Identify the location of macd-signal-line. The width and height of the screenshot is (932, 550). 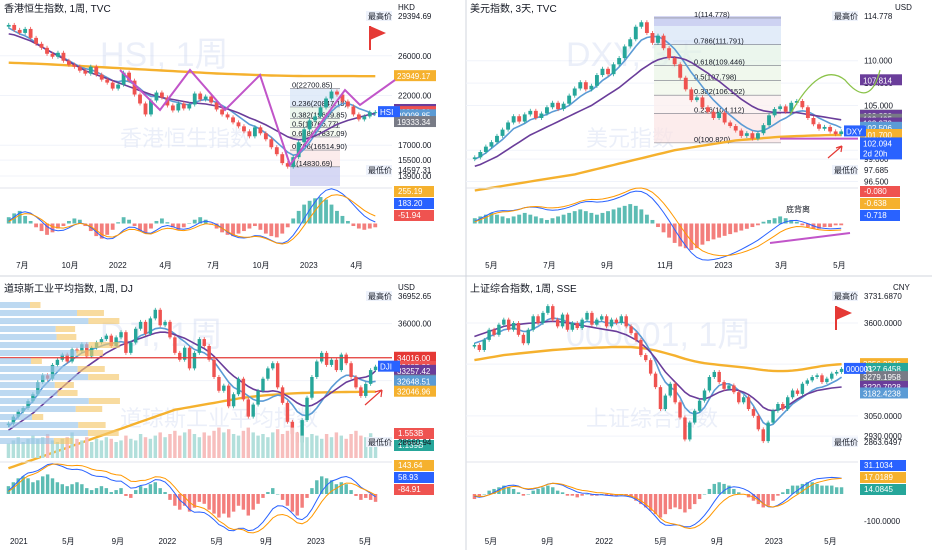
(192, 498).